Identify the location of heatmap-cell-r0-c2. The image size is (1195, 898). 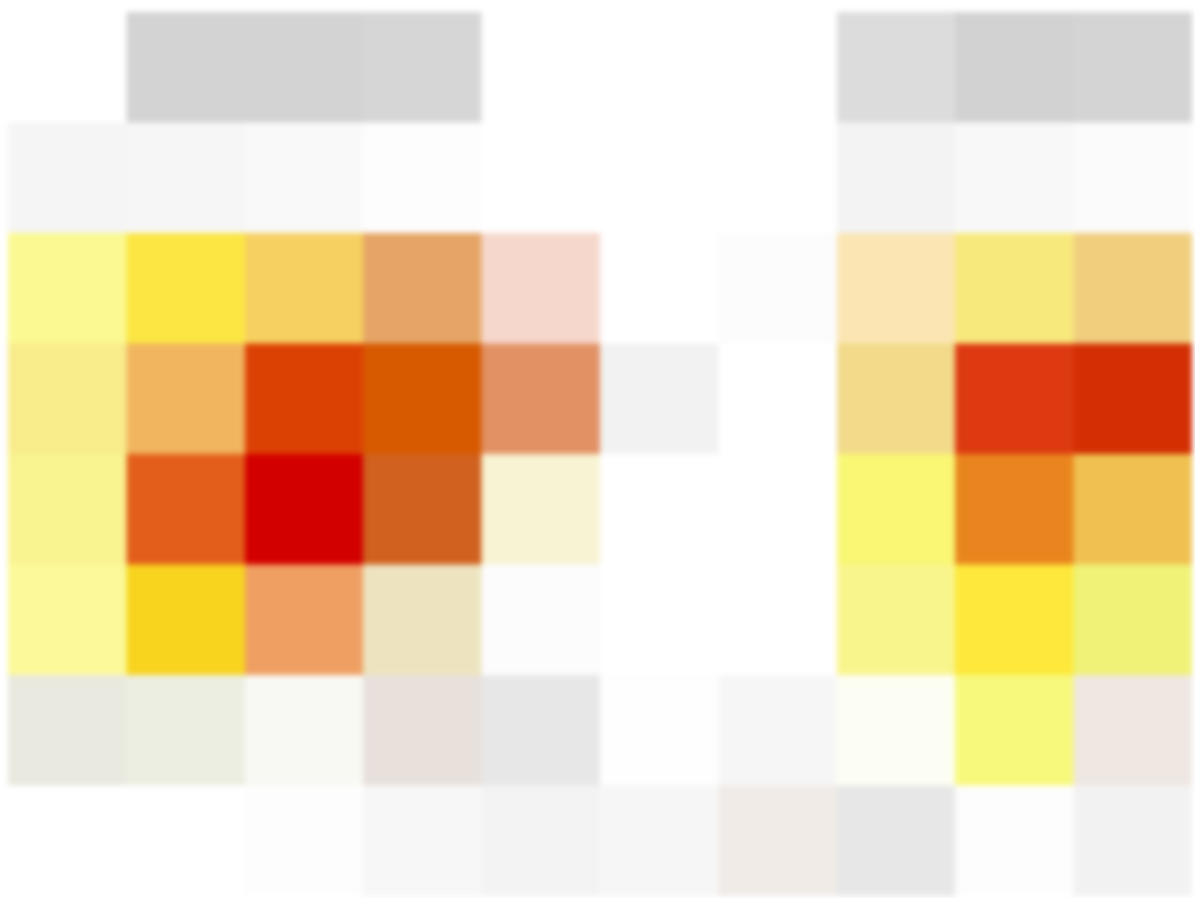
(304, 67).